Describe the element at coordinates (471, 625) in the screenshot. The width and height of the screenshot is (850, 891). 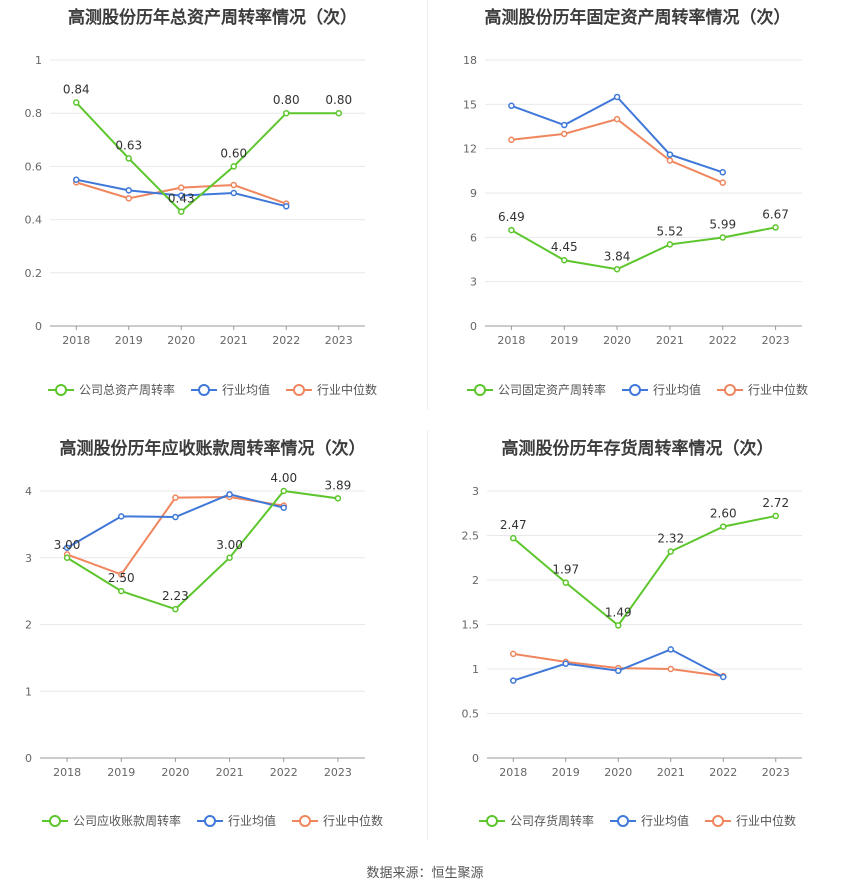
I see `y-tick-label: 1.5` at that location.